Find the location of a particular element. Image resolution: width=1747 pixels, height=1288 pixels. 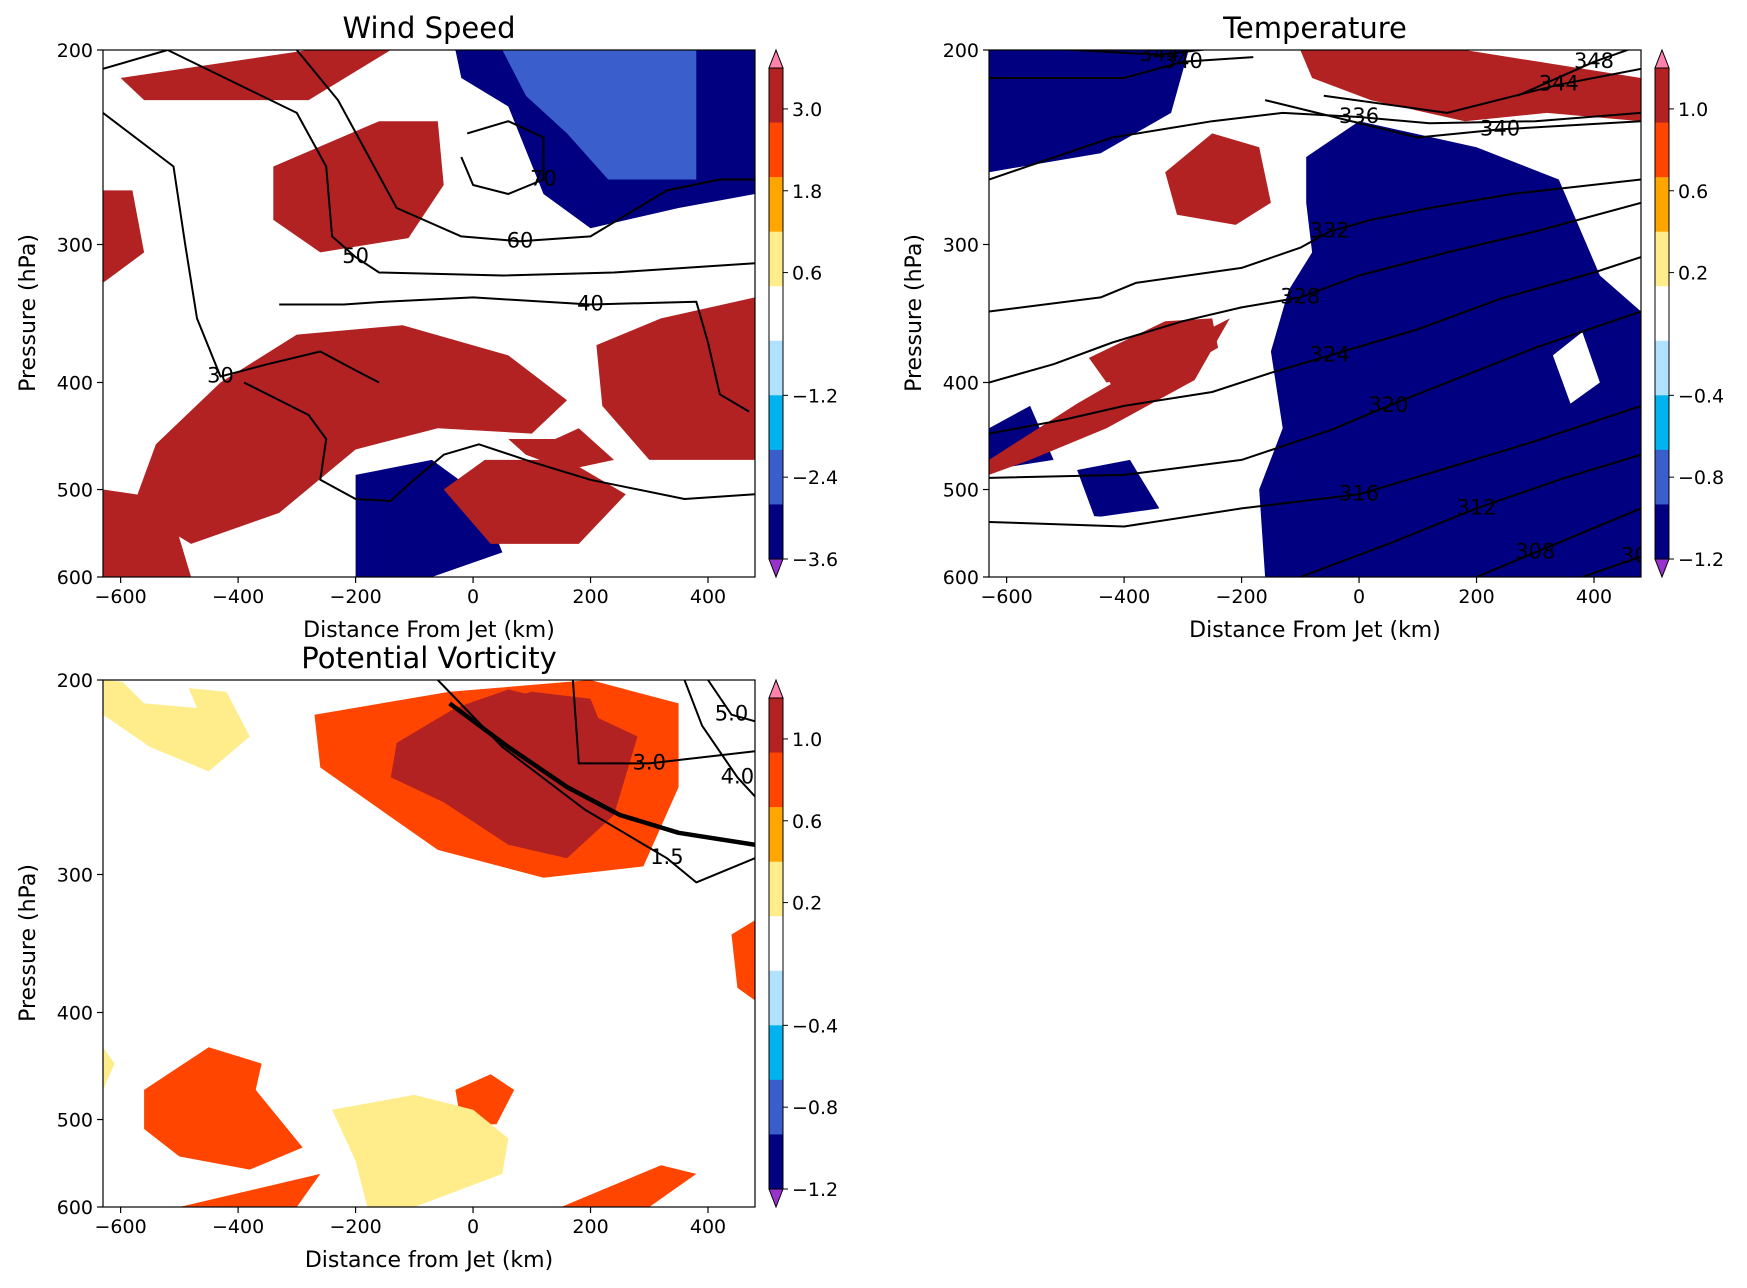

contour-label: 344 is located at coordinates (1159, 54).